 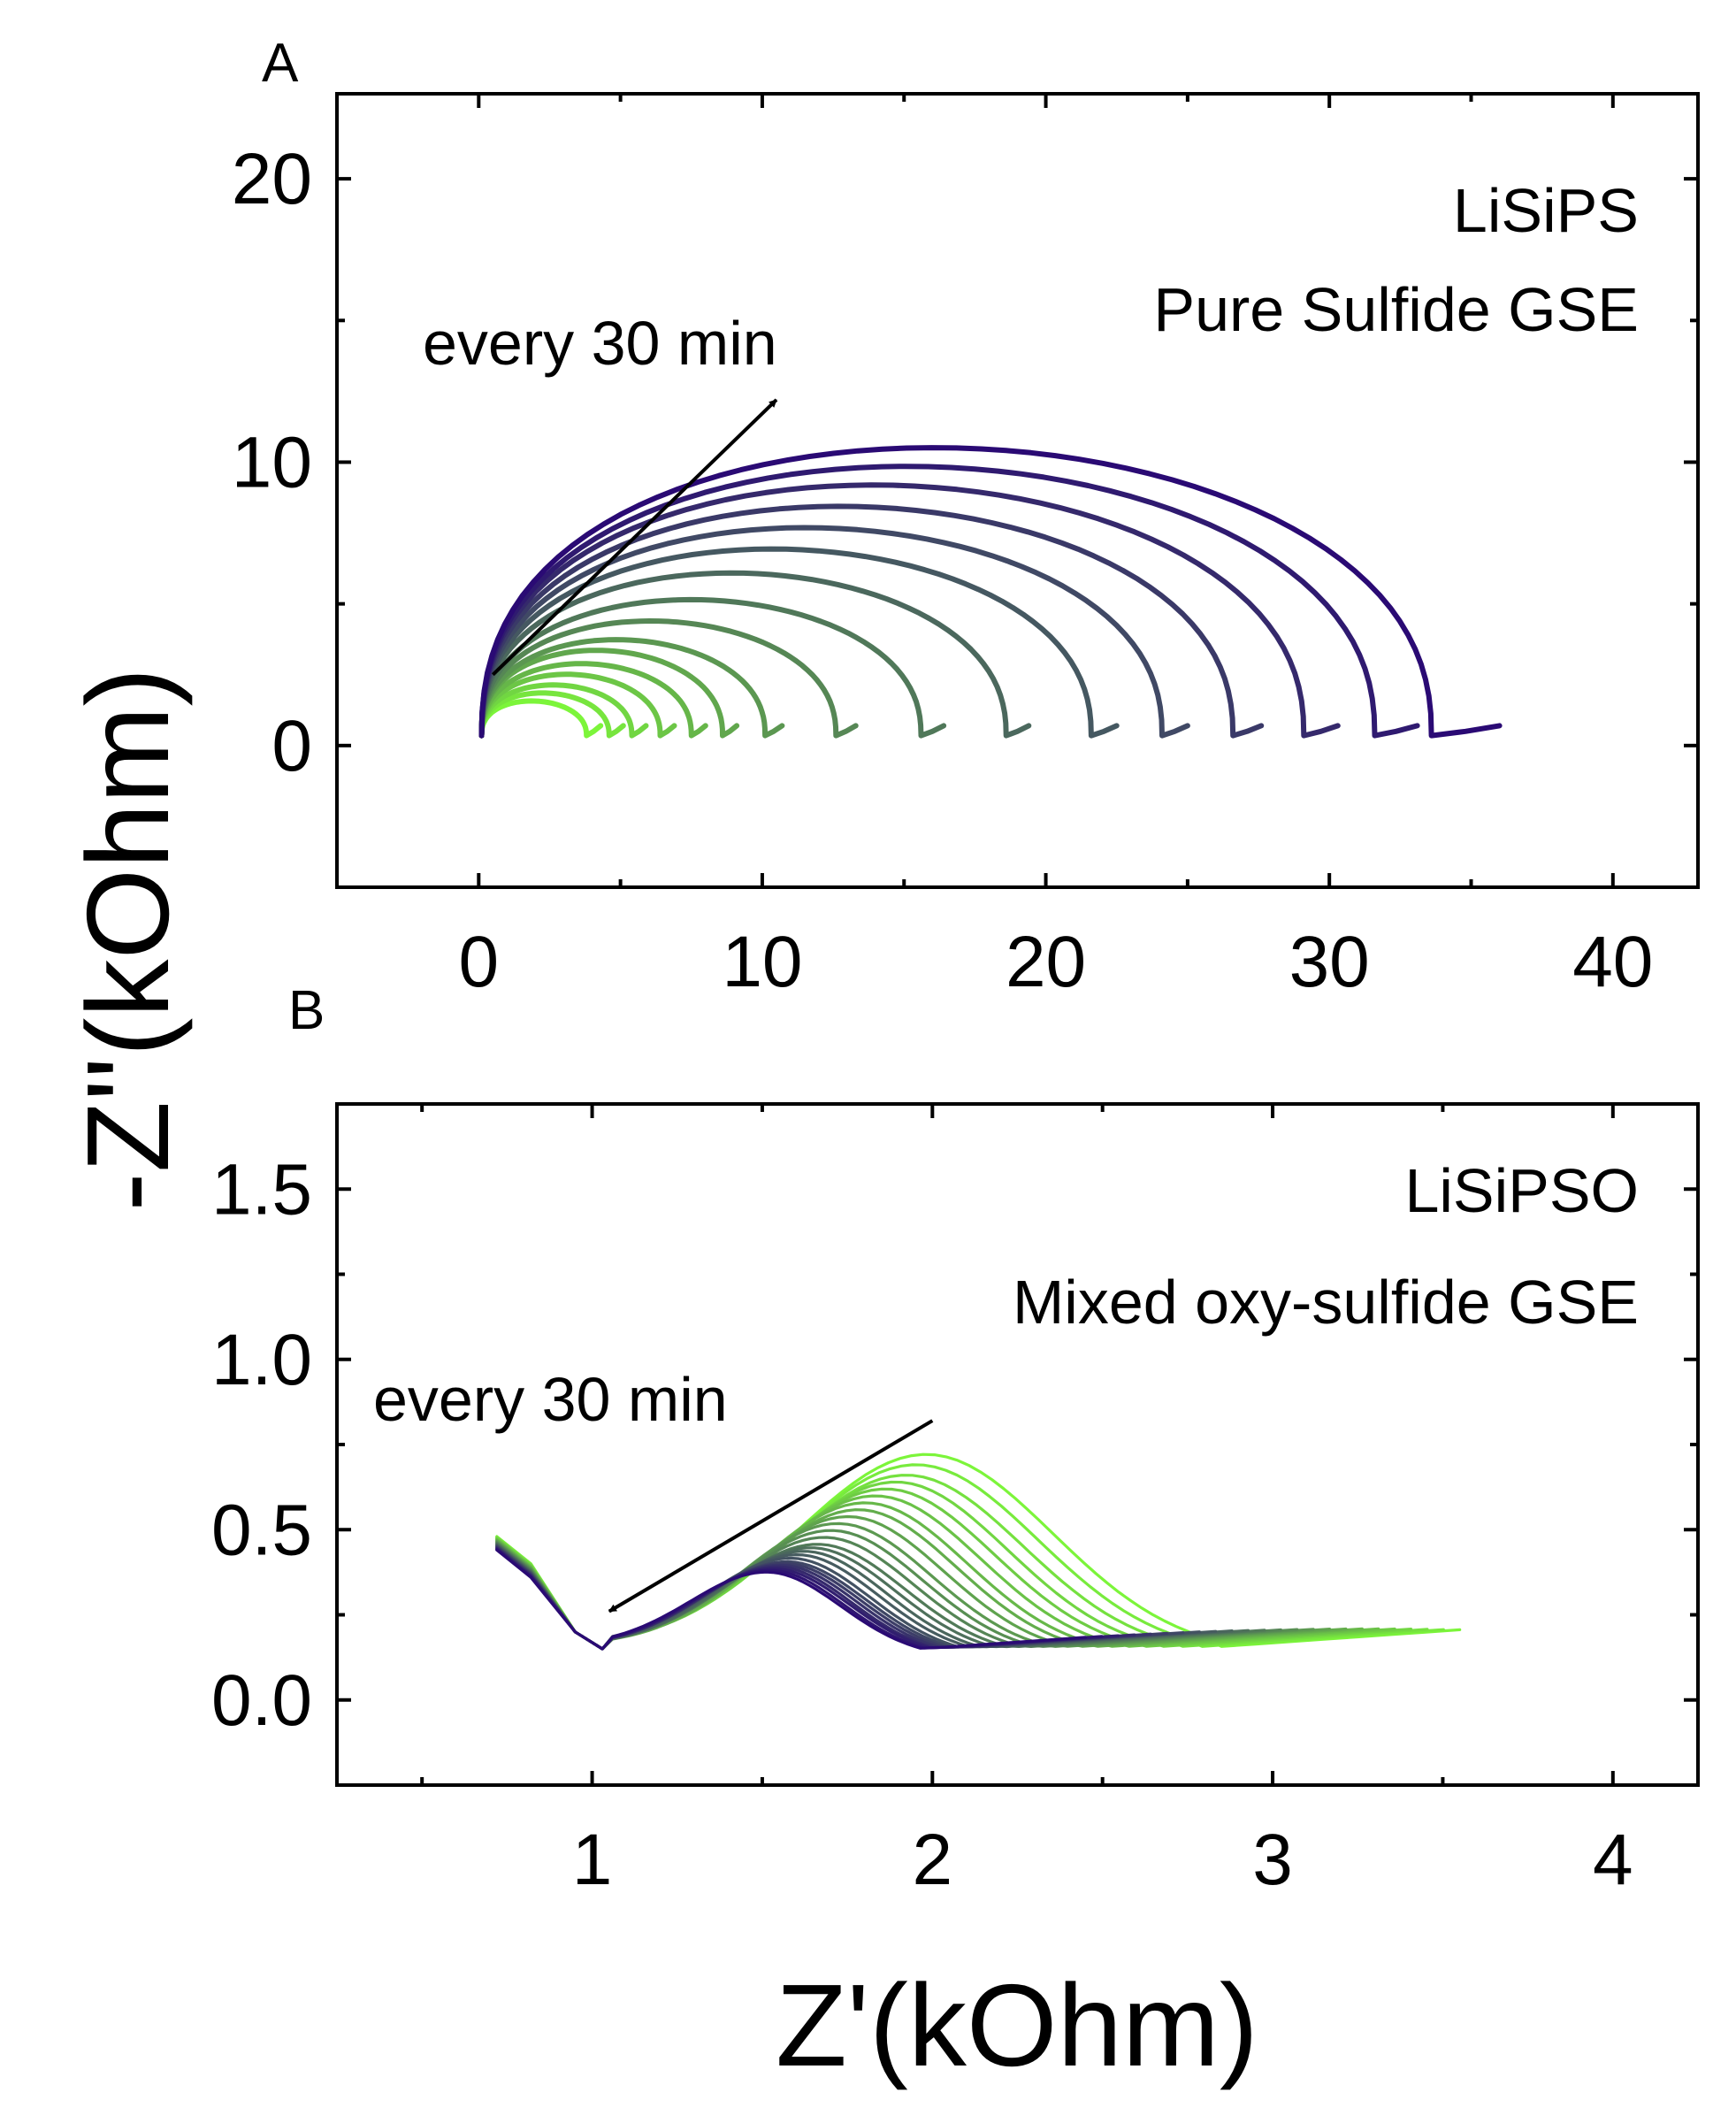 What do you see at coordinates (272, 179) in the screenshot?
I see `y-tick-label: 20` at bounding box center [272, 179].